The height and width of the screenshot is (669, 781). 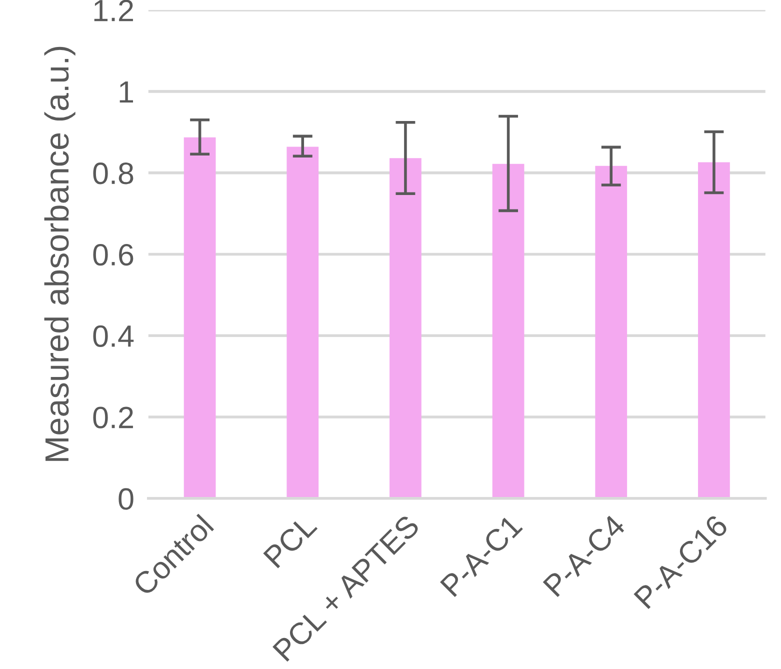 I want to click on y-tick-label: 0.8, so click(x=113, y=173).